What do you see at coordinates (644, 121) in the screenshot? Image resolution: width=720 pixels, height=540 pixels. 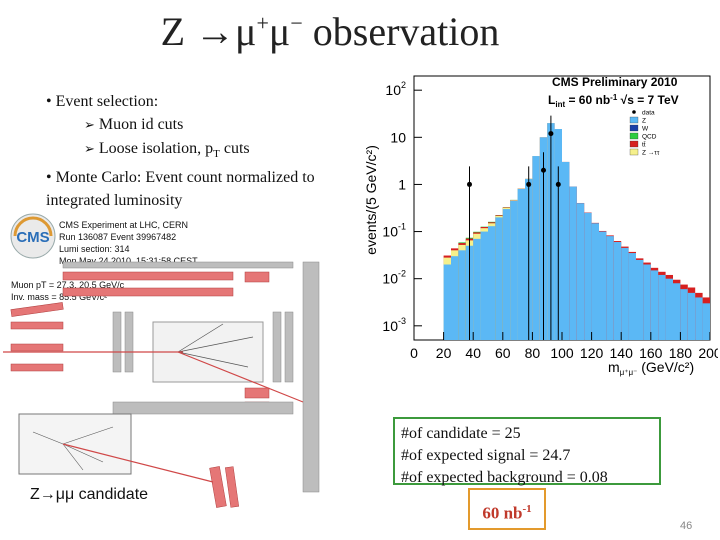 I see `legend-label: Z` at bounding box center [644, 121].